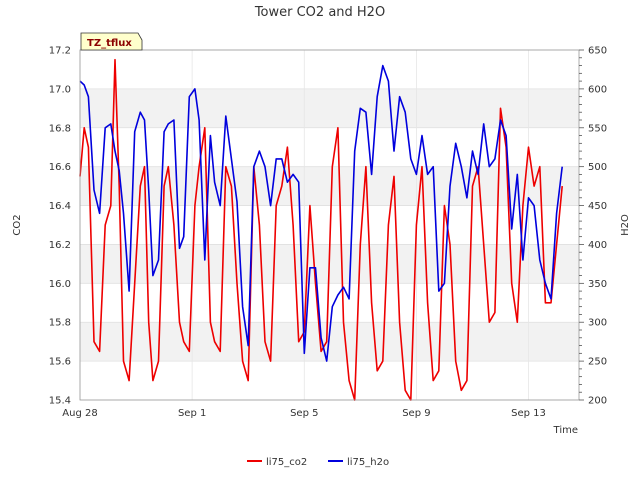 The width and height of the screenshot is (640, 480). I want to click on chart-title: Tower CO2 and H2O, so click(319, 12).